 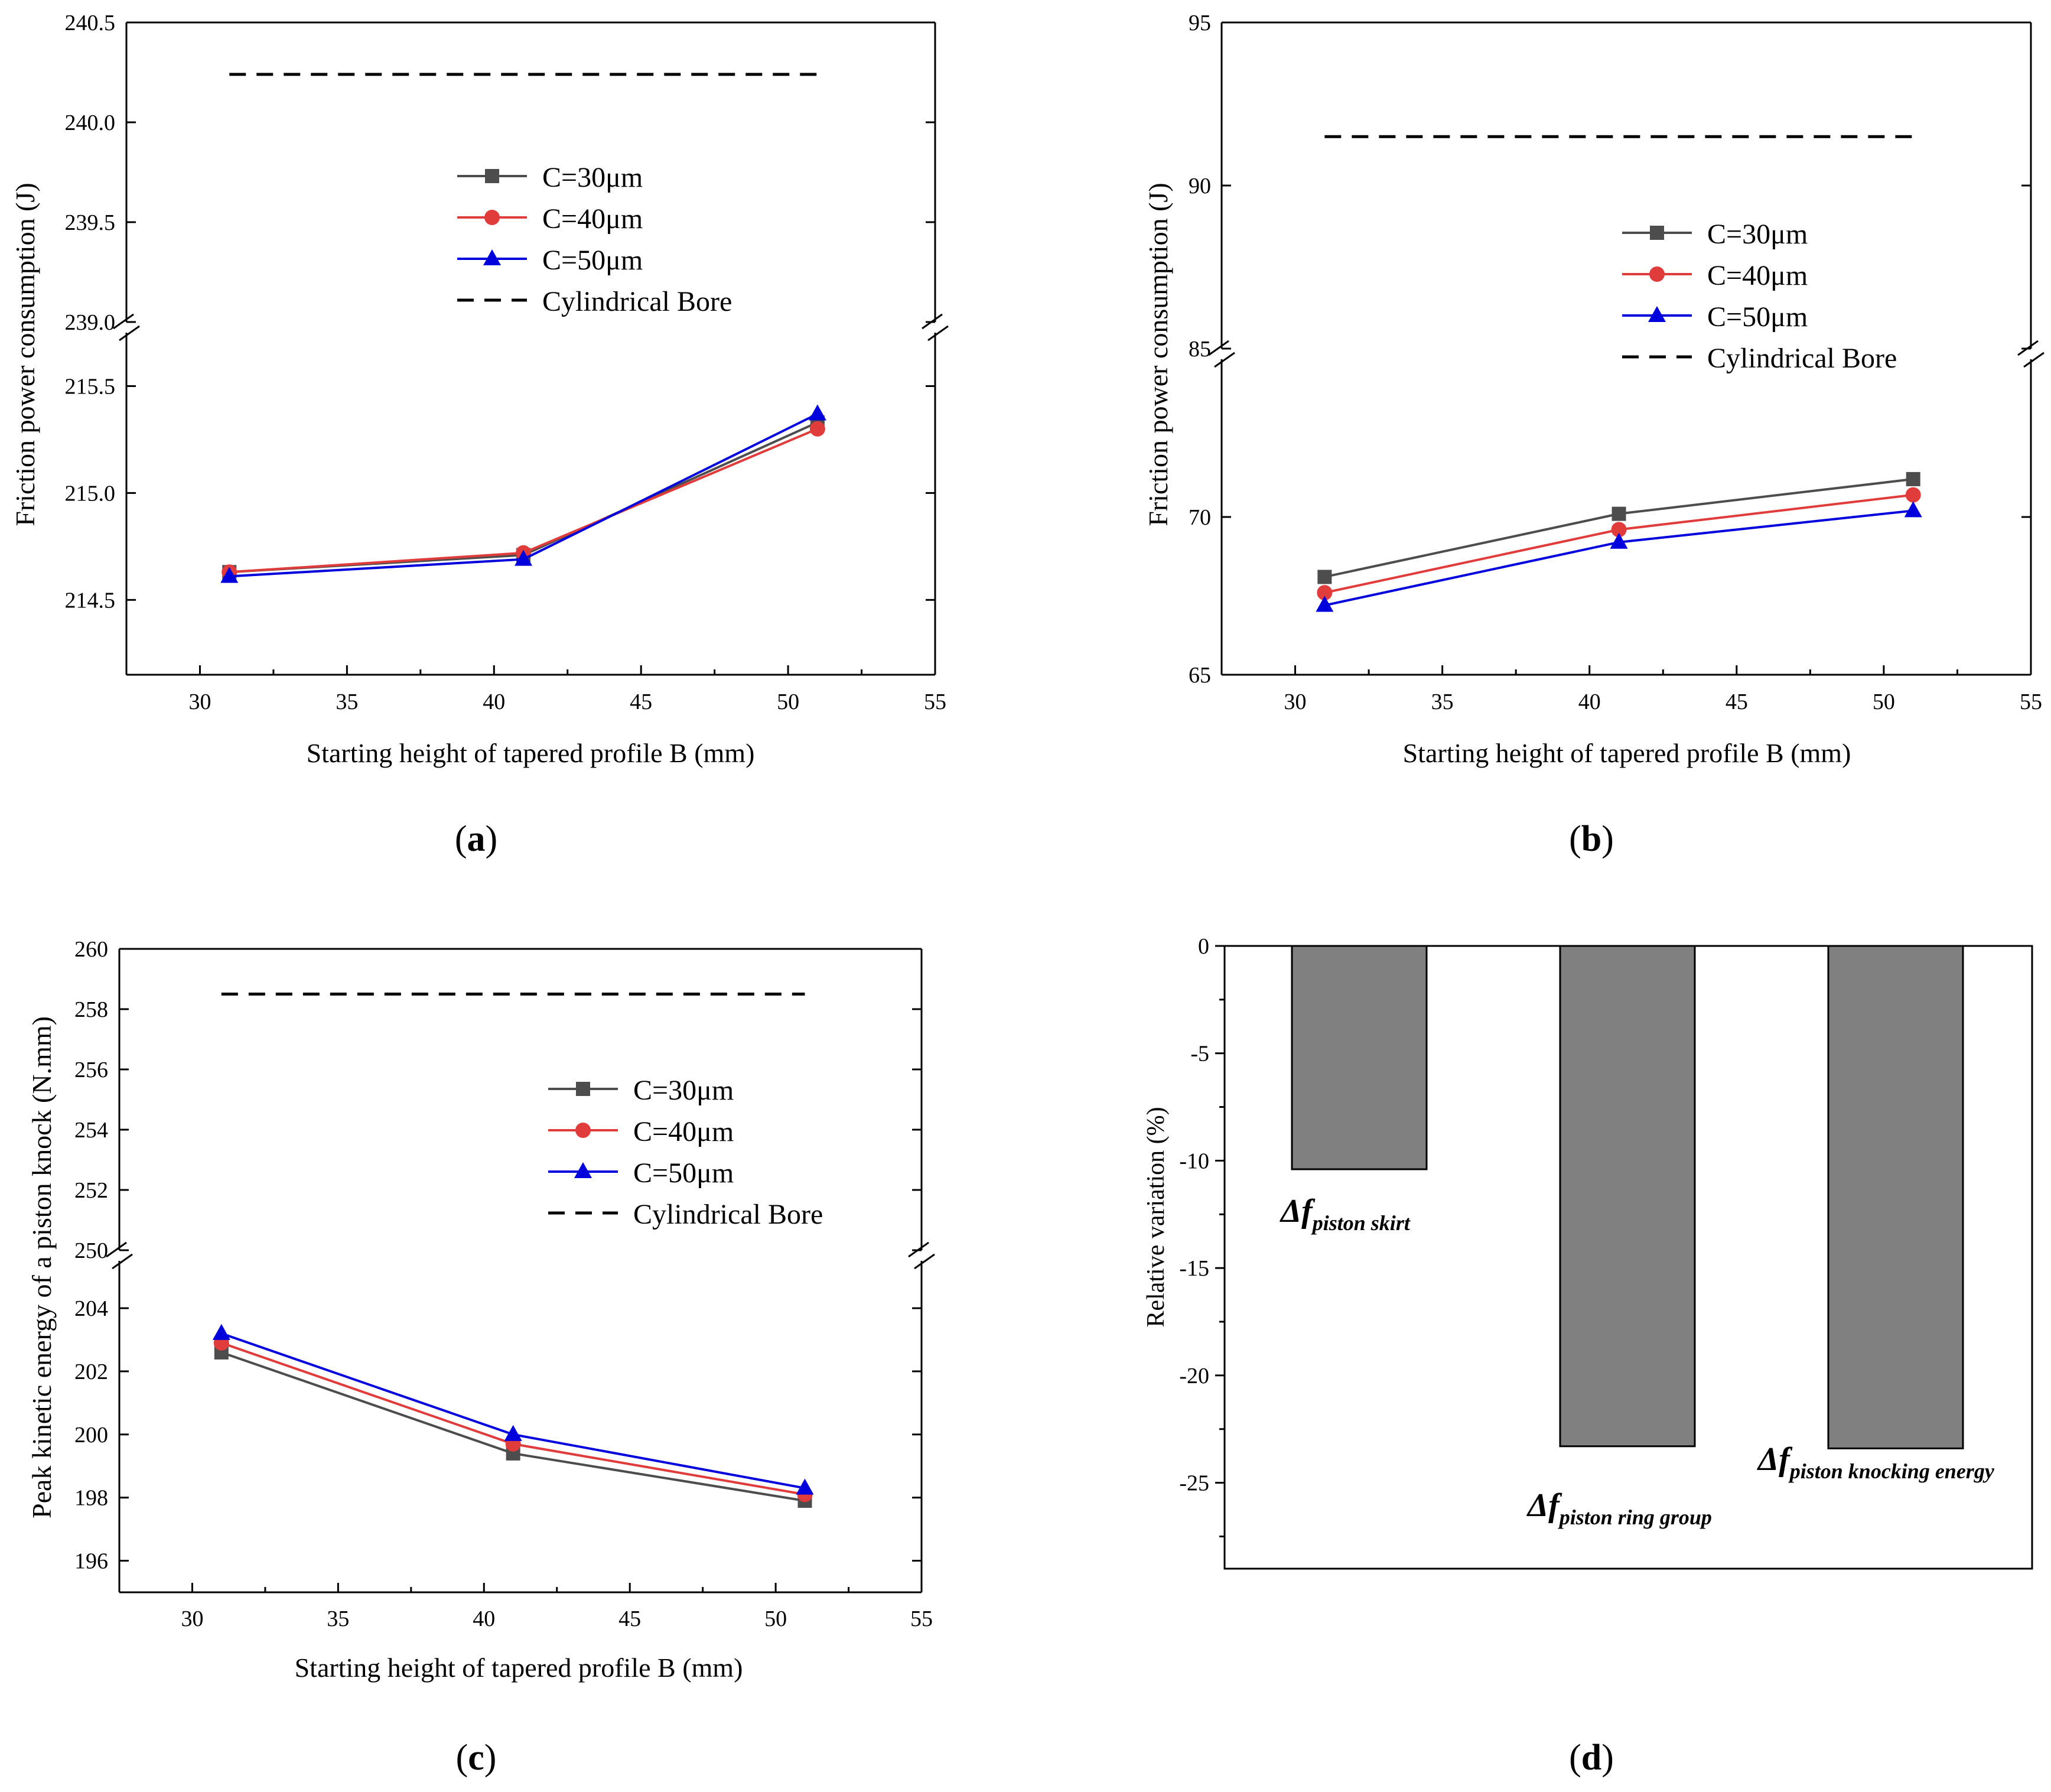 I want to click on panel-d-caption: (d), so click(x=1592, y=1758).